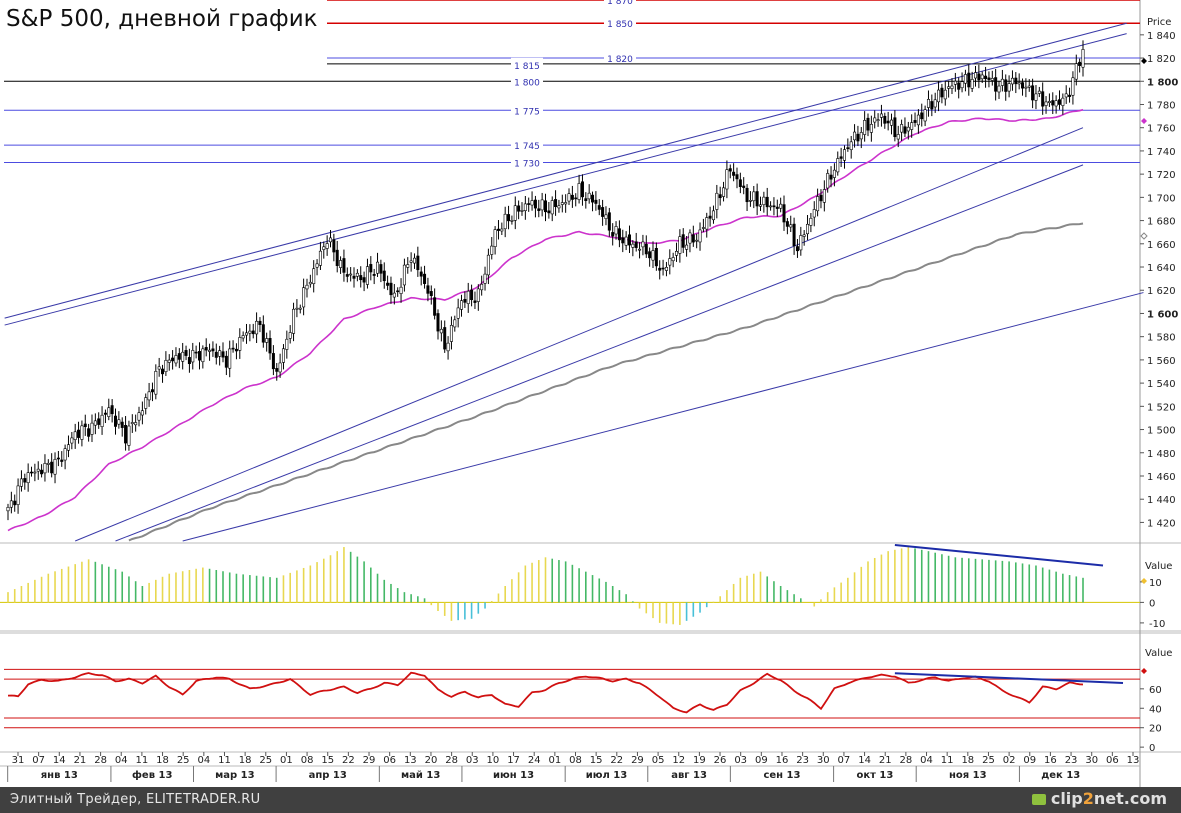 The image size is (1181, 813). What do you see at coordinates (1161, 384) in the screenshot?
I see `price-tick-label: 1 540` at bounding box center [1161, 384].